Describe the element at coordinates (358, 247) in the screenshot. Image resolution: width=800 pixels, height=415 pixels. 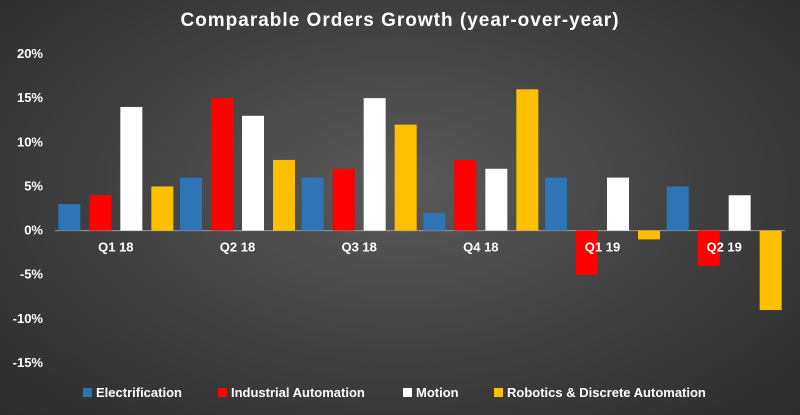
I see `x-category-label: Q3 18` at that location.